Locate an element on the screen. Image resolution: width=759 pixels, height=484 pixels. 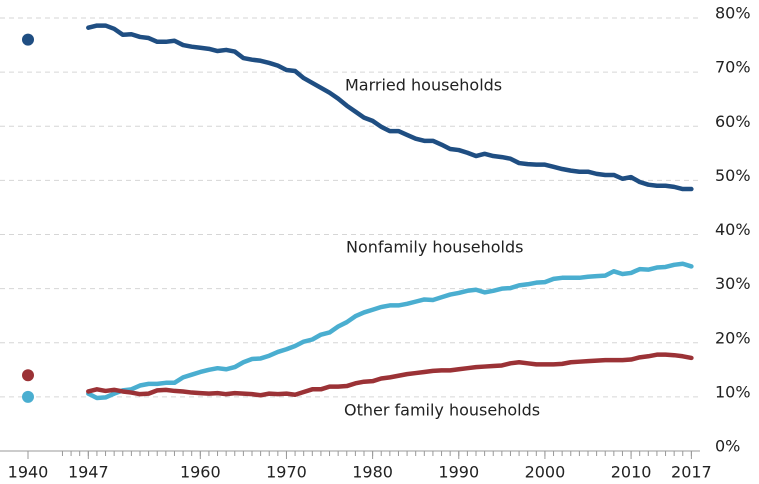
series-label: Nonfamily households is located at coordinates (434, 247).